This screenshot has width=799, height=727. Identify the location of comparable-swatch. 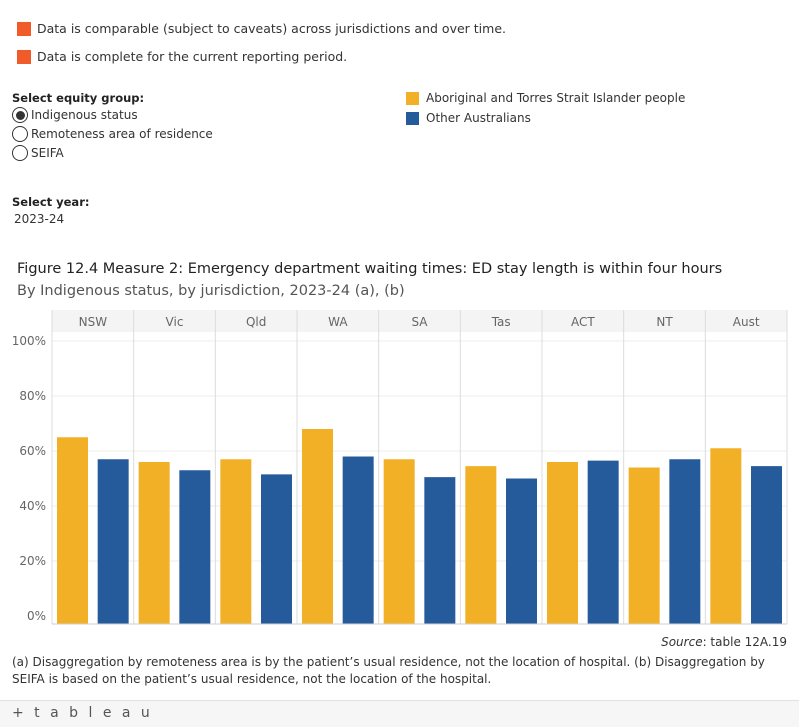
(24, 28).